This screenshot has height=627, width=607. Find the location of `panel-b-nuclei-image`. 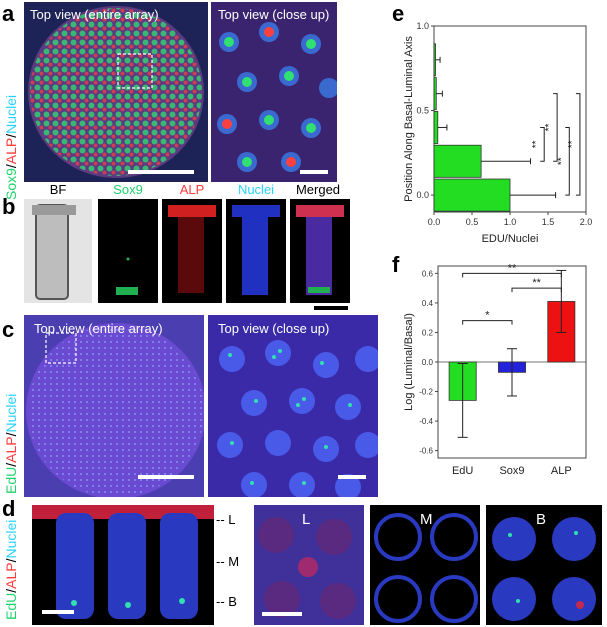

panel-b-nuclei-image is located at coordinates (256, 251).